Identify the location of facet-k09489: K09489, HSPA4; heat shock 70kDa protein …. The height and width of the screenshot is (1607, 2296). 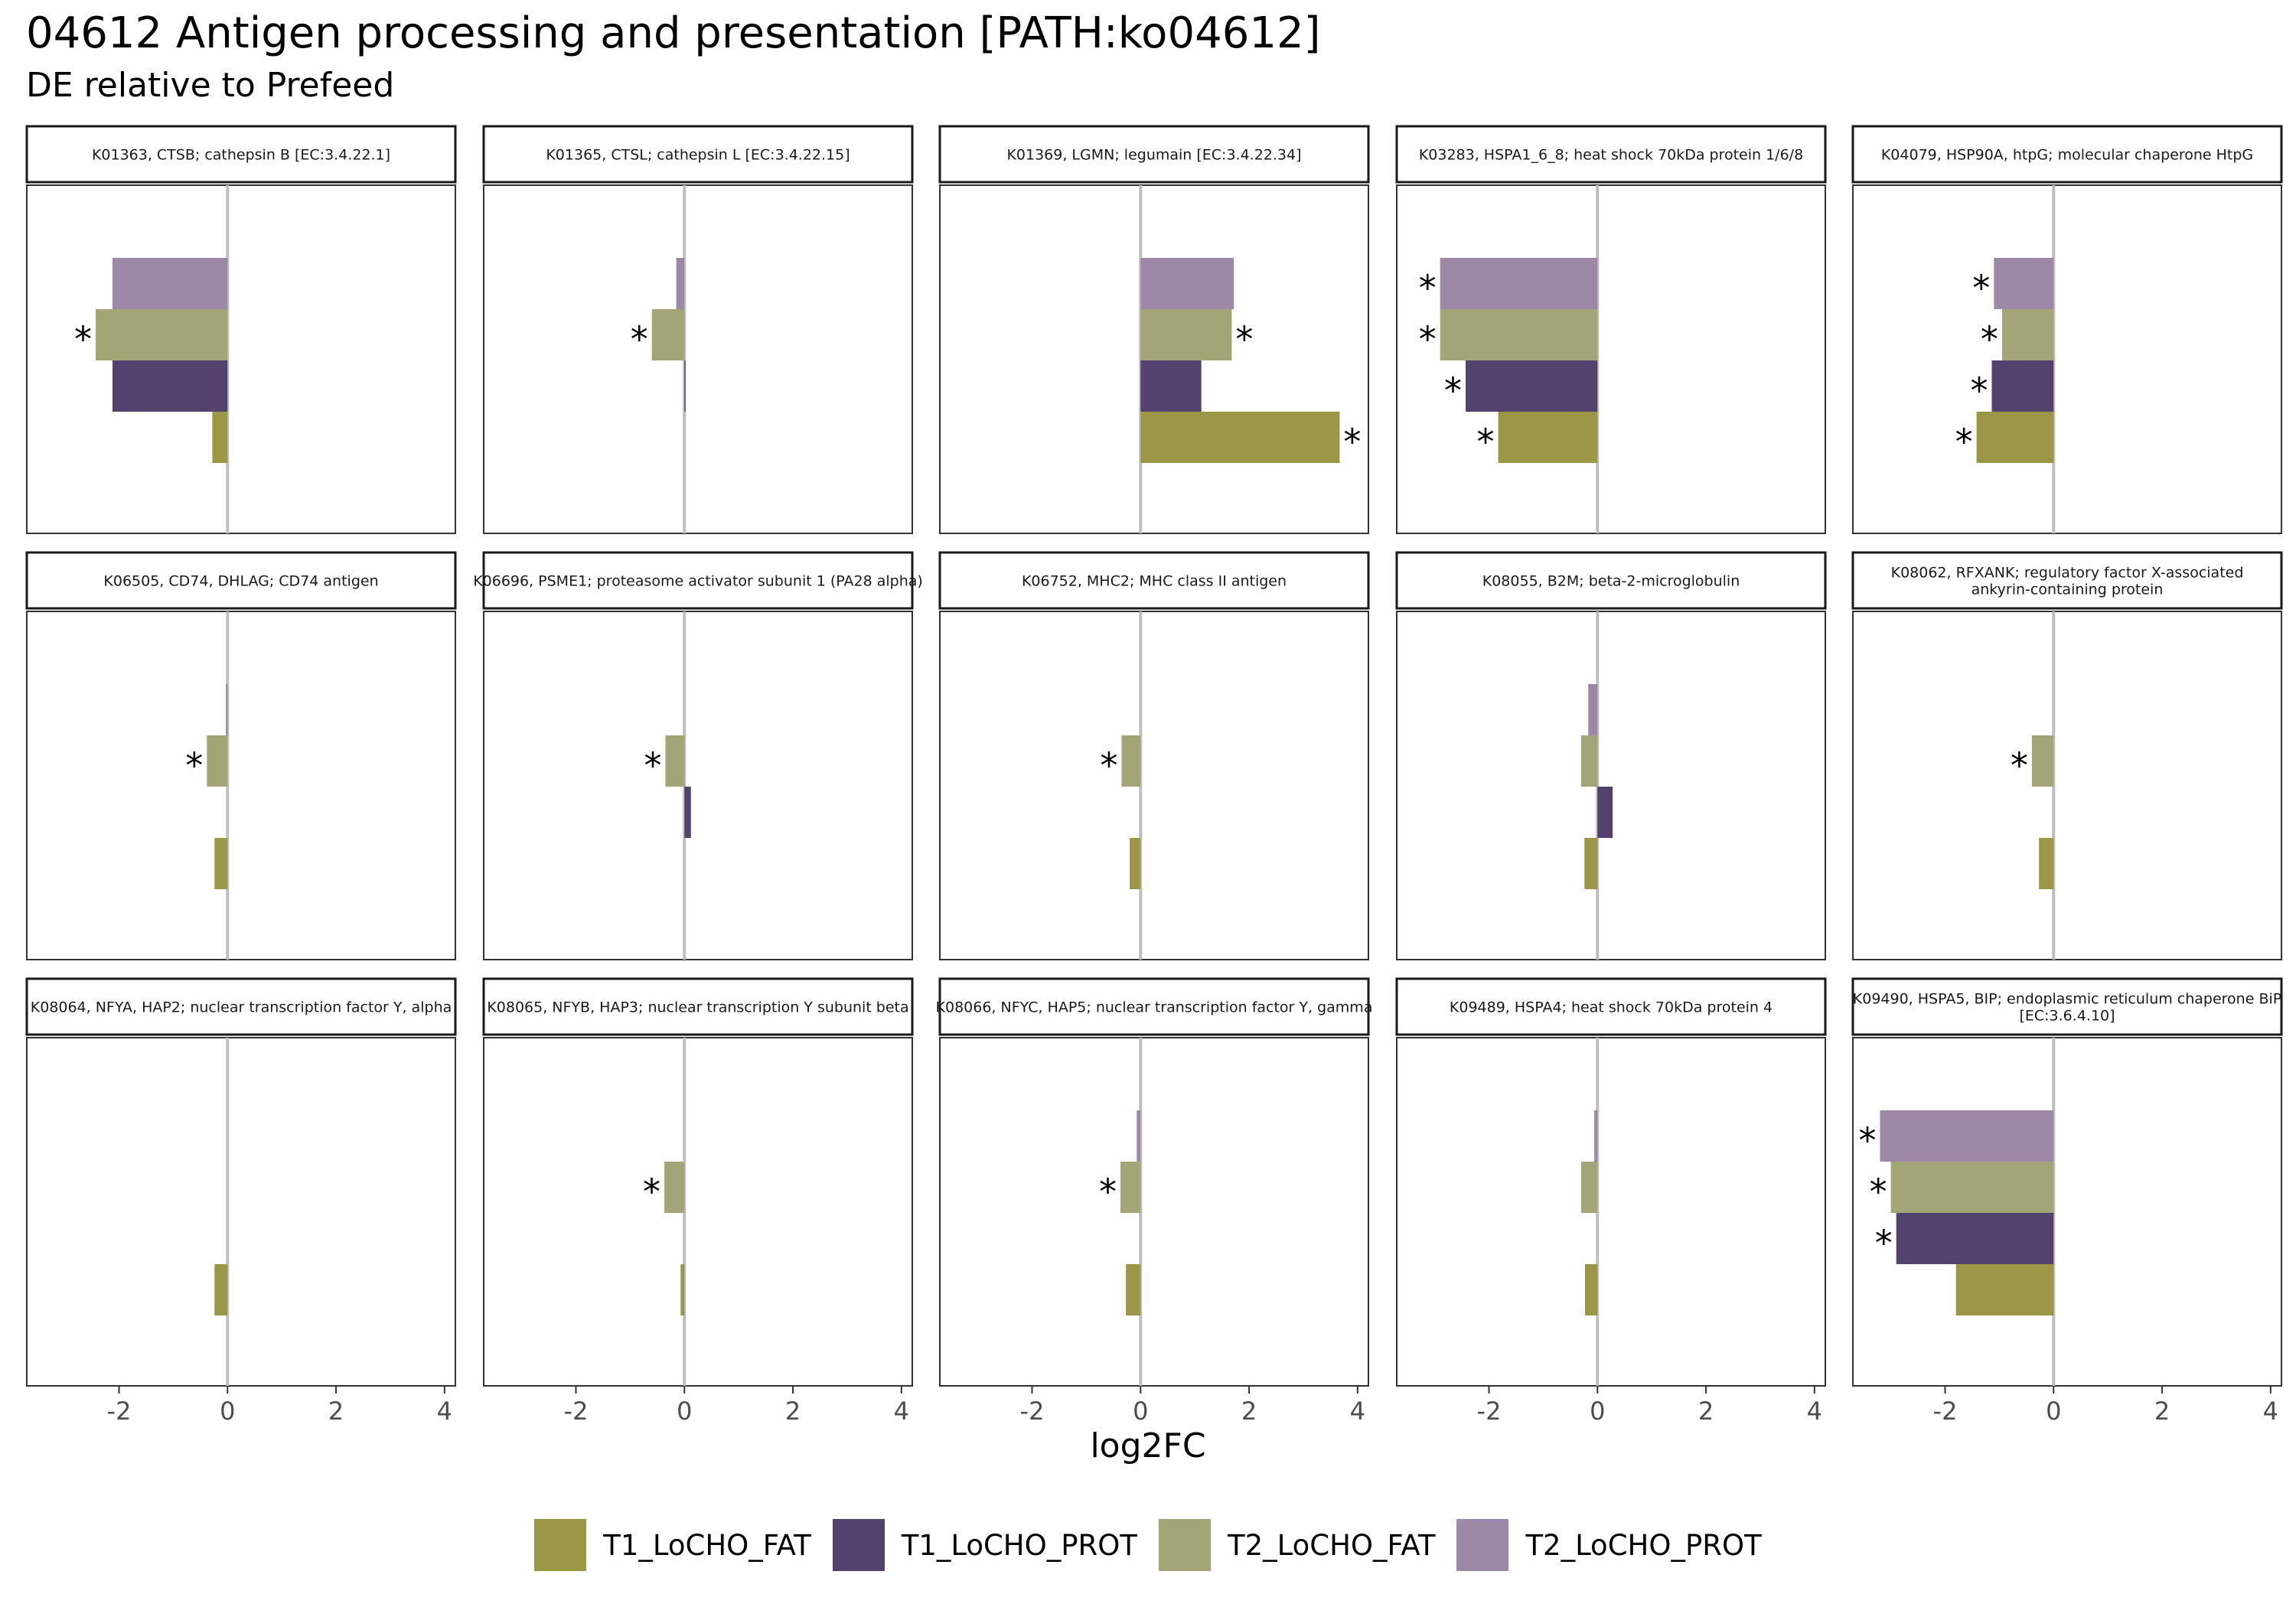
(1611, 1201).